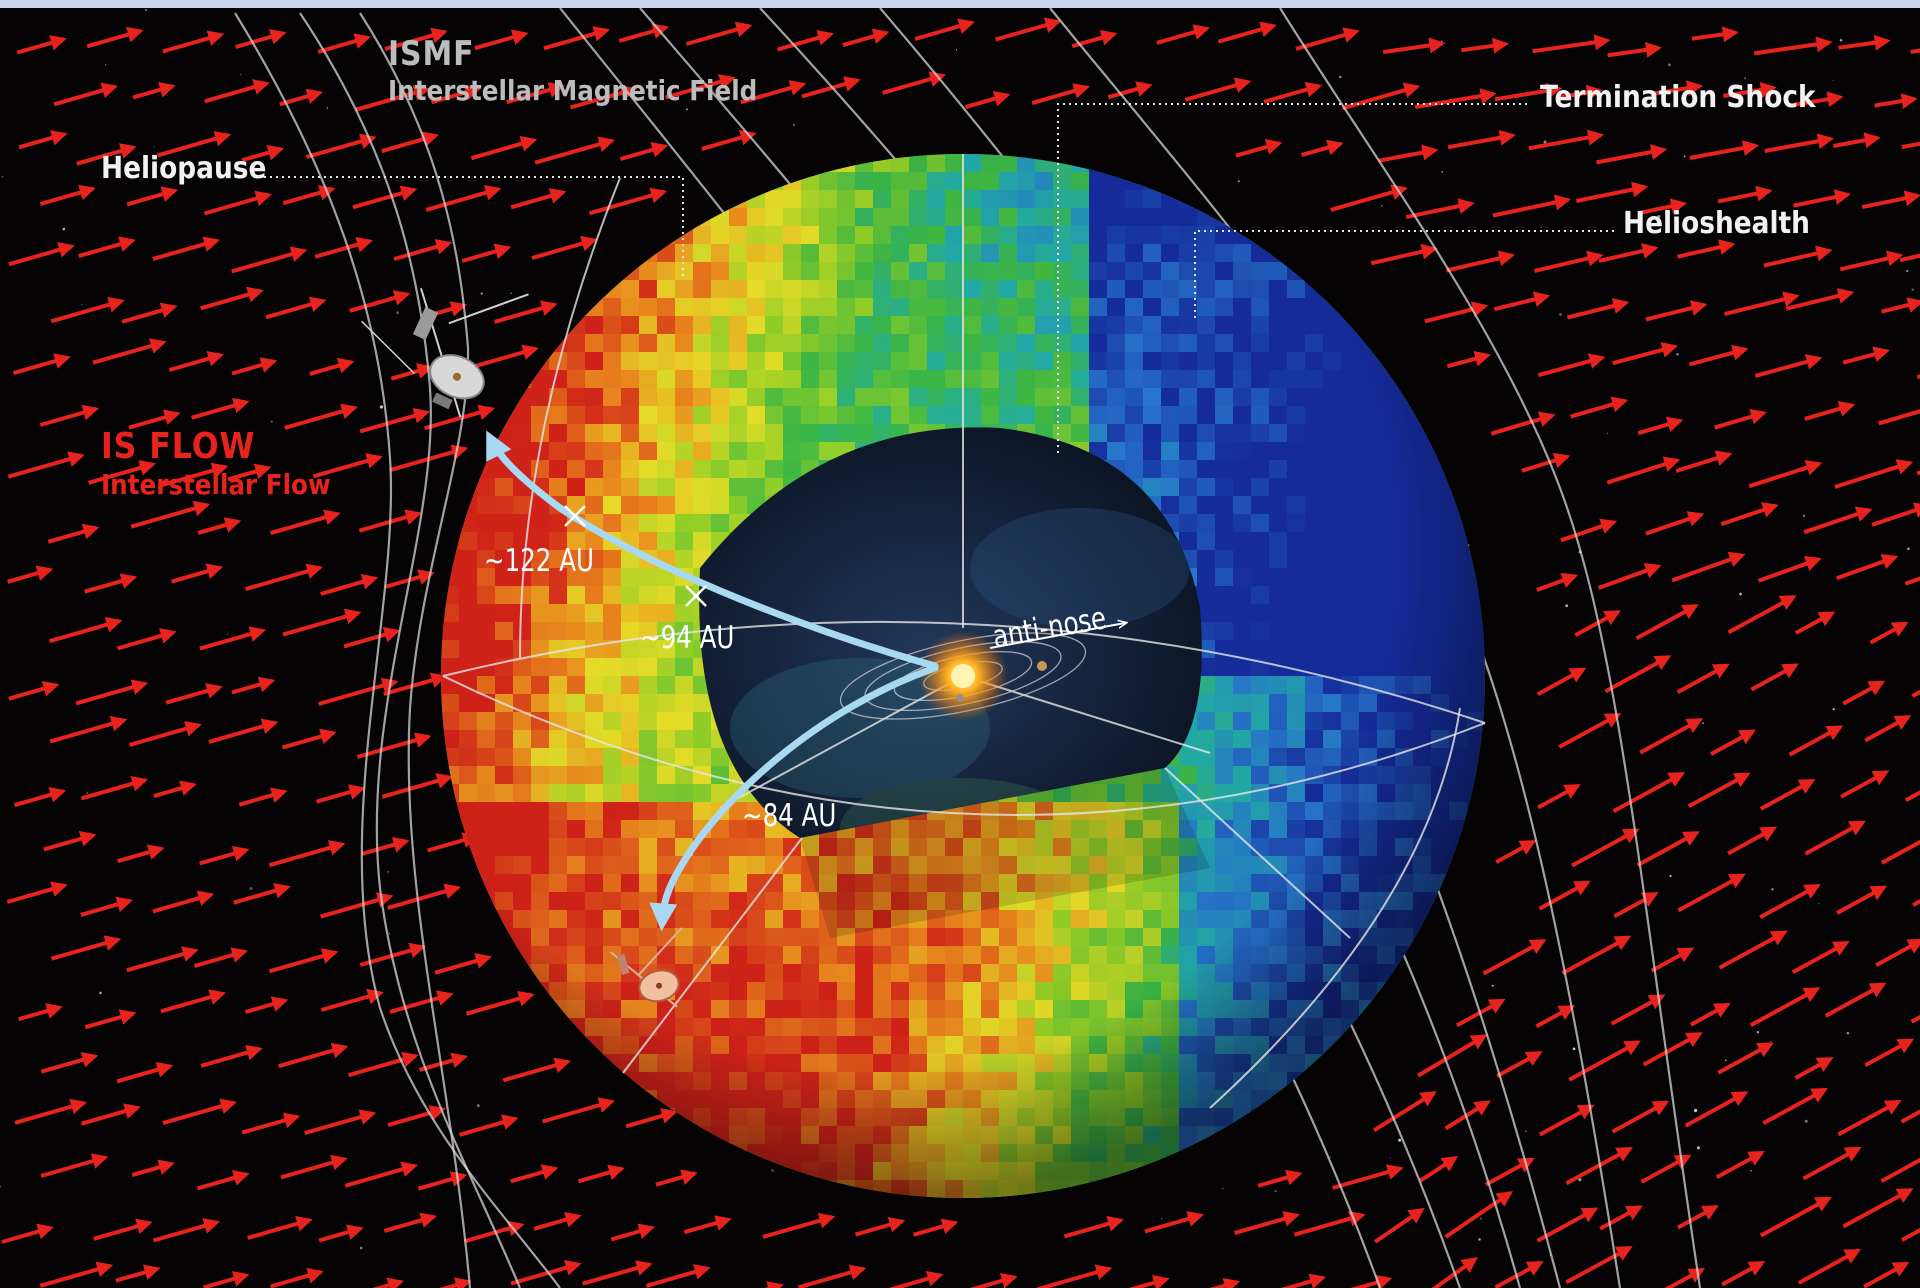 The image size is (1920, 1288). Describe the element at coordinates (184, 168) in the screenshot. I see `heliopause-label: Heliopause` at that location.